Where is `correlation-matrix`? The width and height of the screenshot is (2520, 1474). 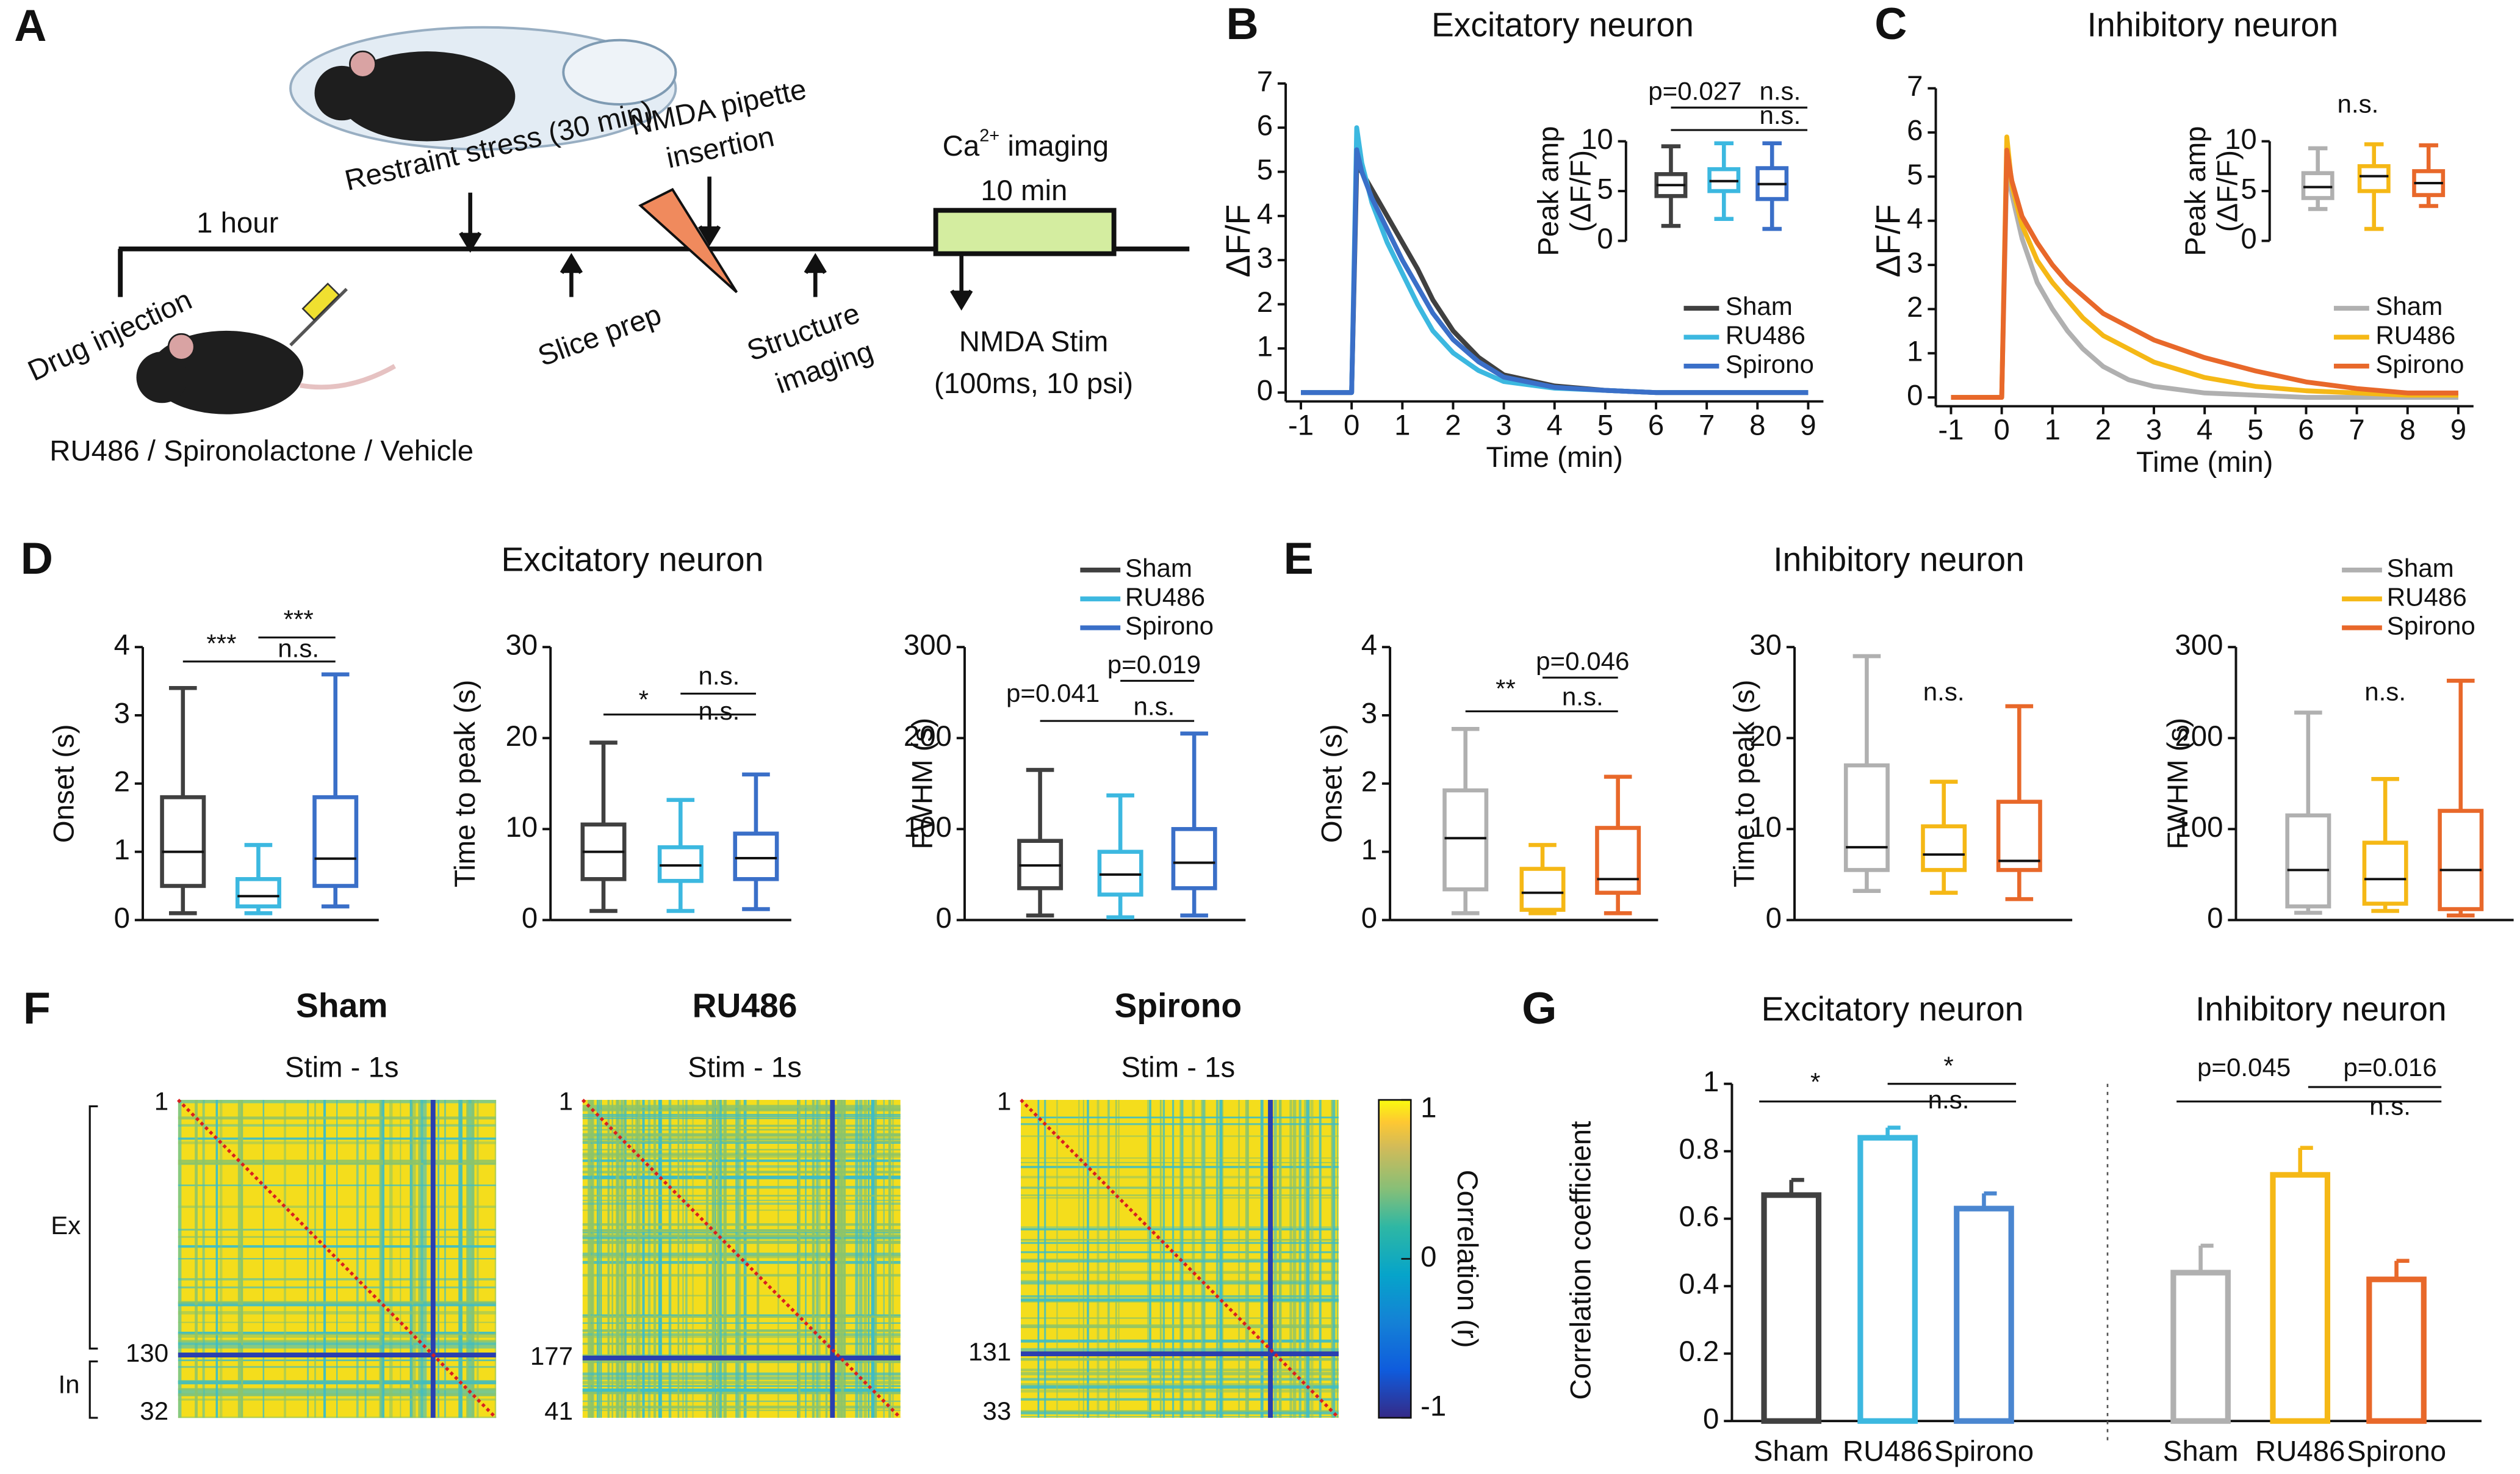 correlation-matrix is located at coordinates (741, 1259).